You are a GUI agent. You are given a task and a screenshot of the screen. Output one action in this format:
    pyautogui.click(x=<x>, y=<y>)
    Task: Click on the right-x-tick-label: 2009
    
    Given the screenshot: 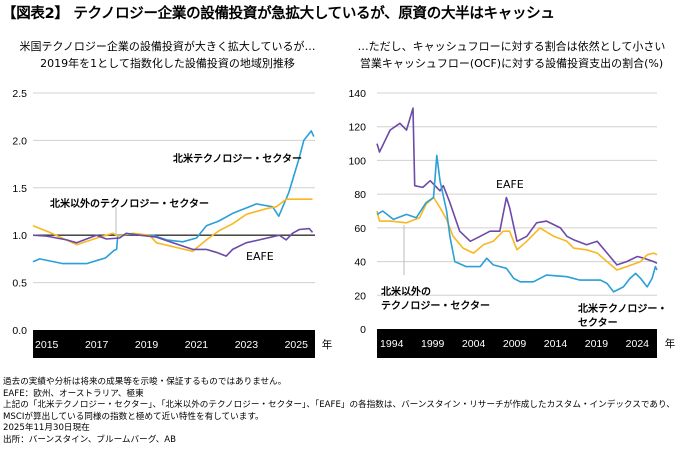 What is the action you would take?
    pyautogui.click(x=515, y=344)
    